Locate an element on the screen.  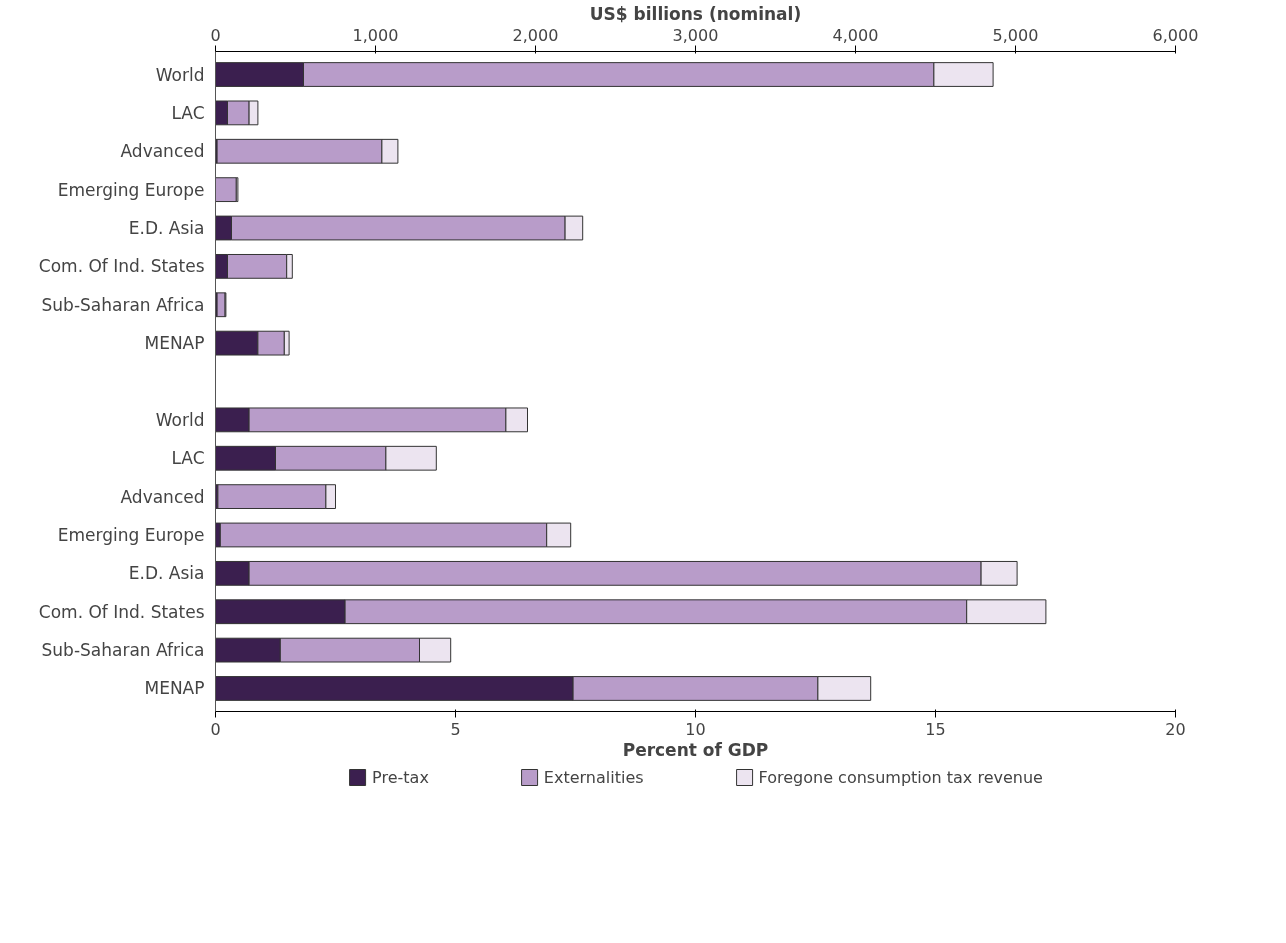
x-tick-label: 15 is located at coordinates (935, 729).